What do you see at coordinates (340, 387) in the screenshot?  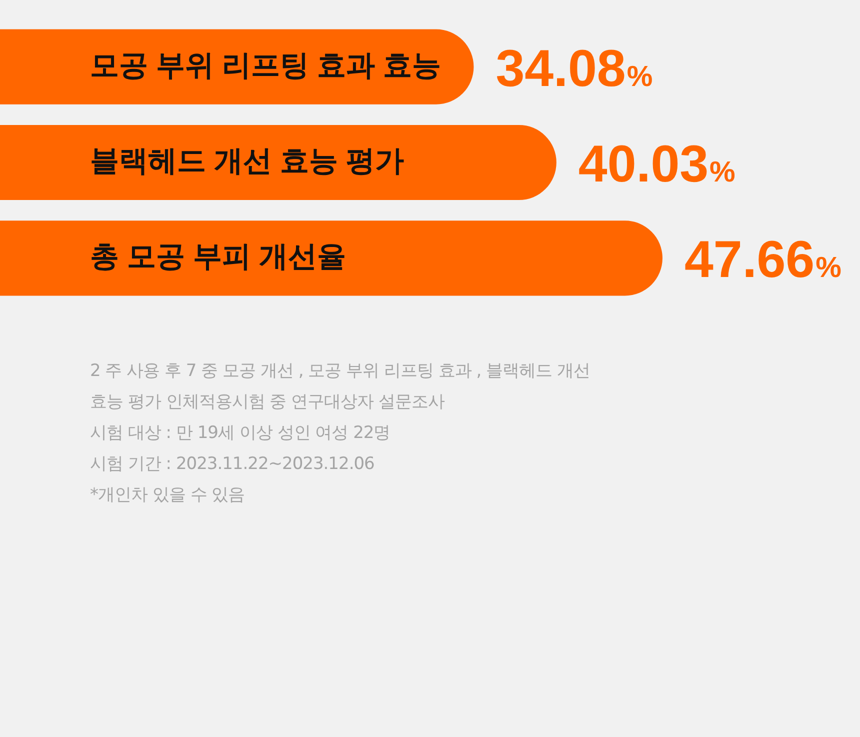 I see `text: 2 주 사용 후 7 중 모공 개선 , 모공 부위 리프팅 효과 , 블랙헤드 개선 효능 평가 인체적용시험 중 연구대상자 설문조사` at bounding box center [340, 387].